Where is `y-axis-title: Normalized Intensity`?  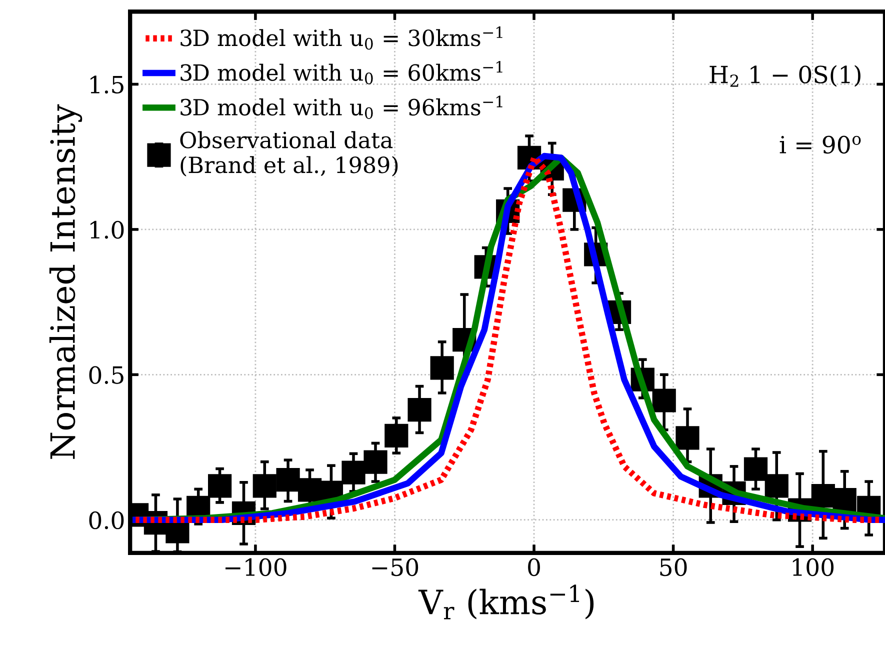
y-axis-title: Normalized Intensity is located at coordinates (65, 281).